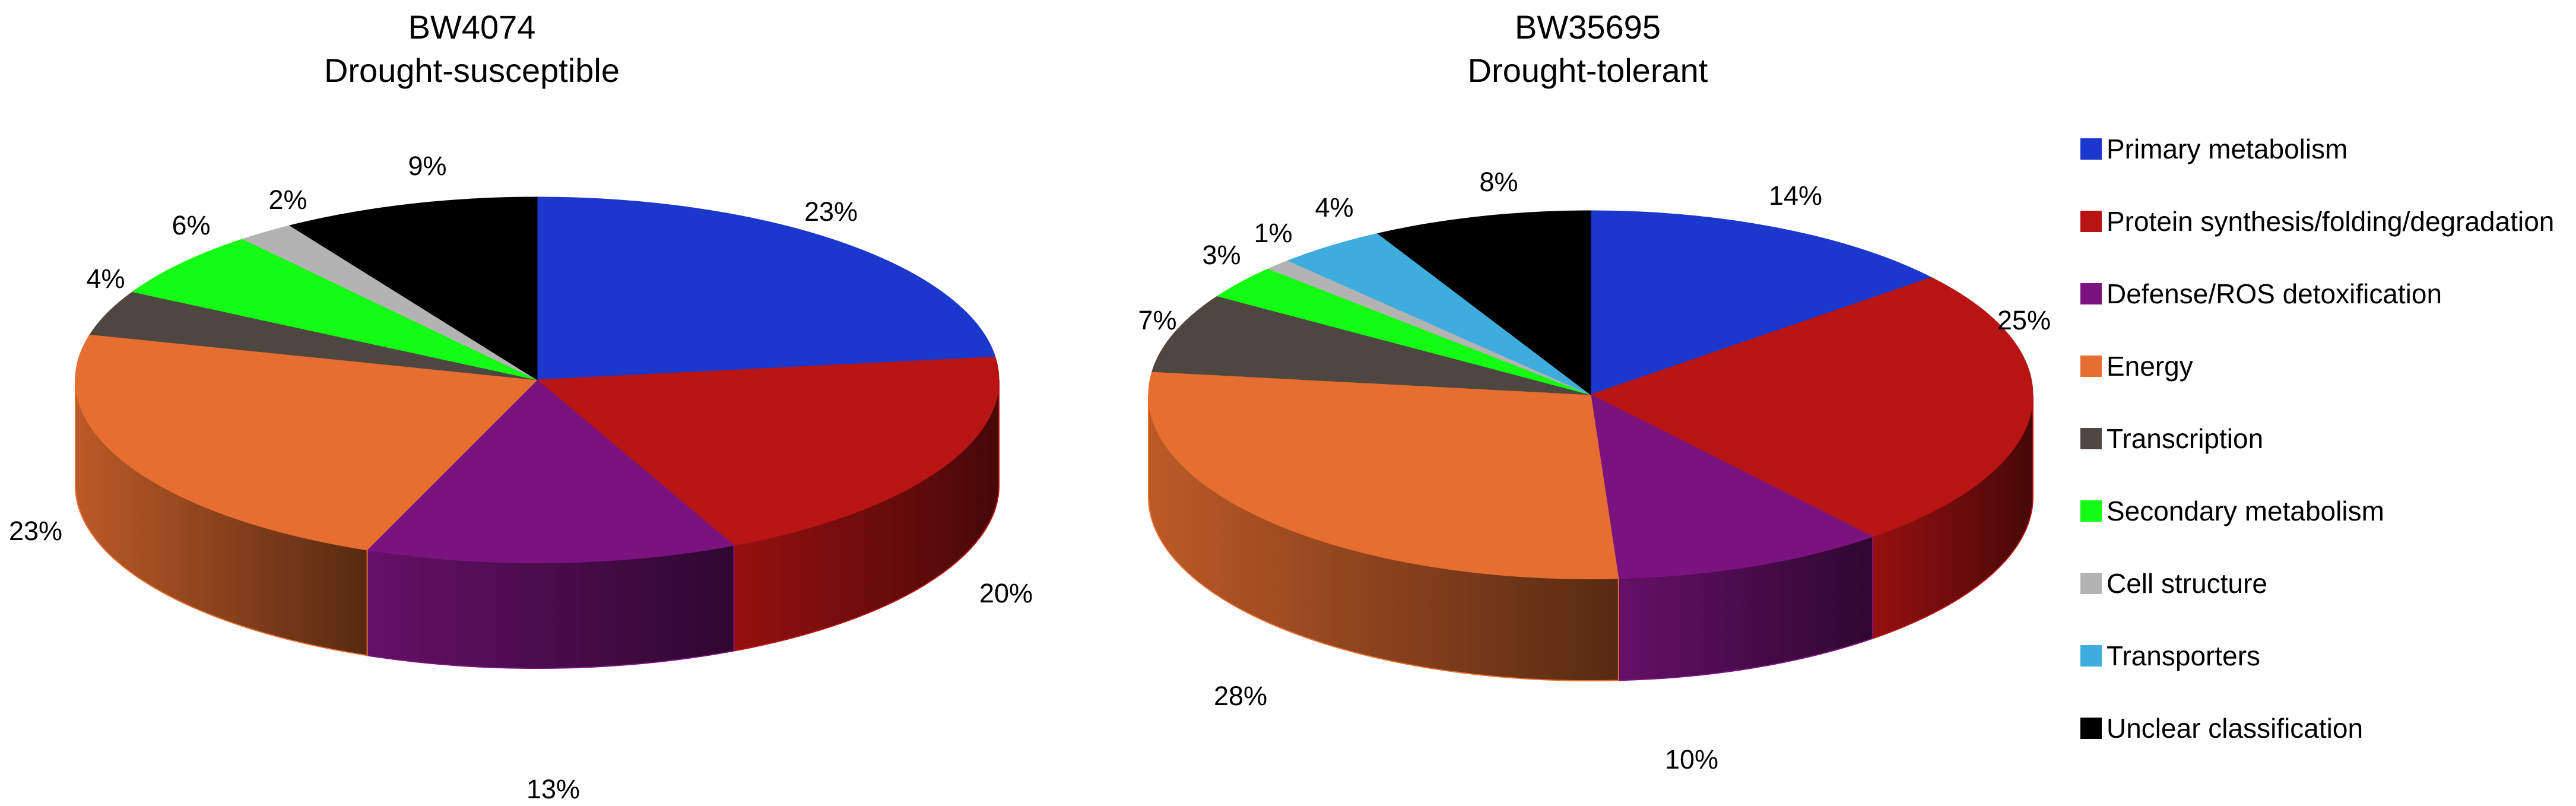 Image resolution: width=2576 pixels, height=806 pixels. Describe the element at coordinates (1273, 233) in the screenshot. I see `value-label-right-6: 1%` at that location.